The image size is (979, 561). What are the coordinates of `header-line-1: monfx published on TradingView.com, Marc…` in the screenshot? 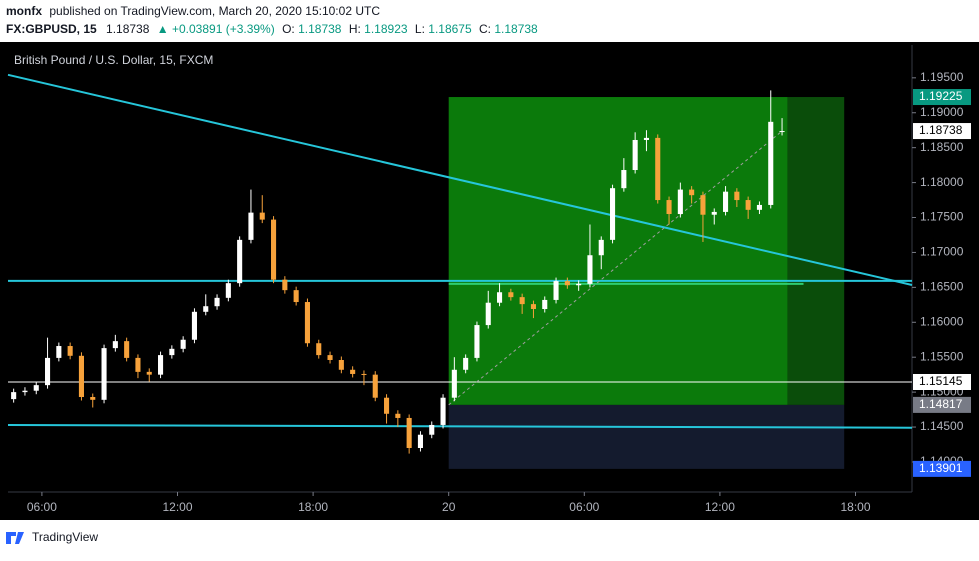 It's located at (193, 11).